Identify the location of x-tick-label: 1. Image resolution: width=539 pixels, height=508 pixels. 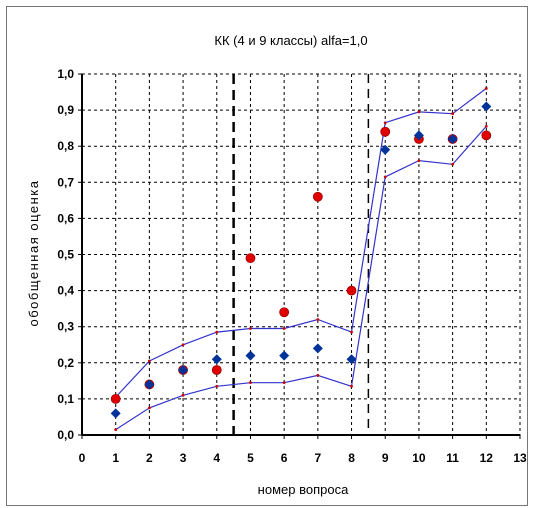
(115, 458).